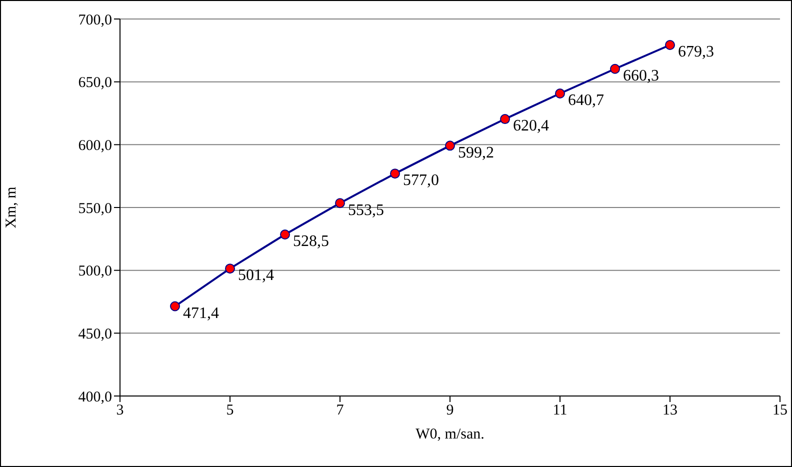  Describe the element at coordinates (11, 207) in the screenshot. I see `y-axis-title: Xm, m` at that location.